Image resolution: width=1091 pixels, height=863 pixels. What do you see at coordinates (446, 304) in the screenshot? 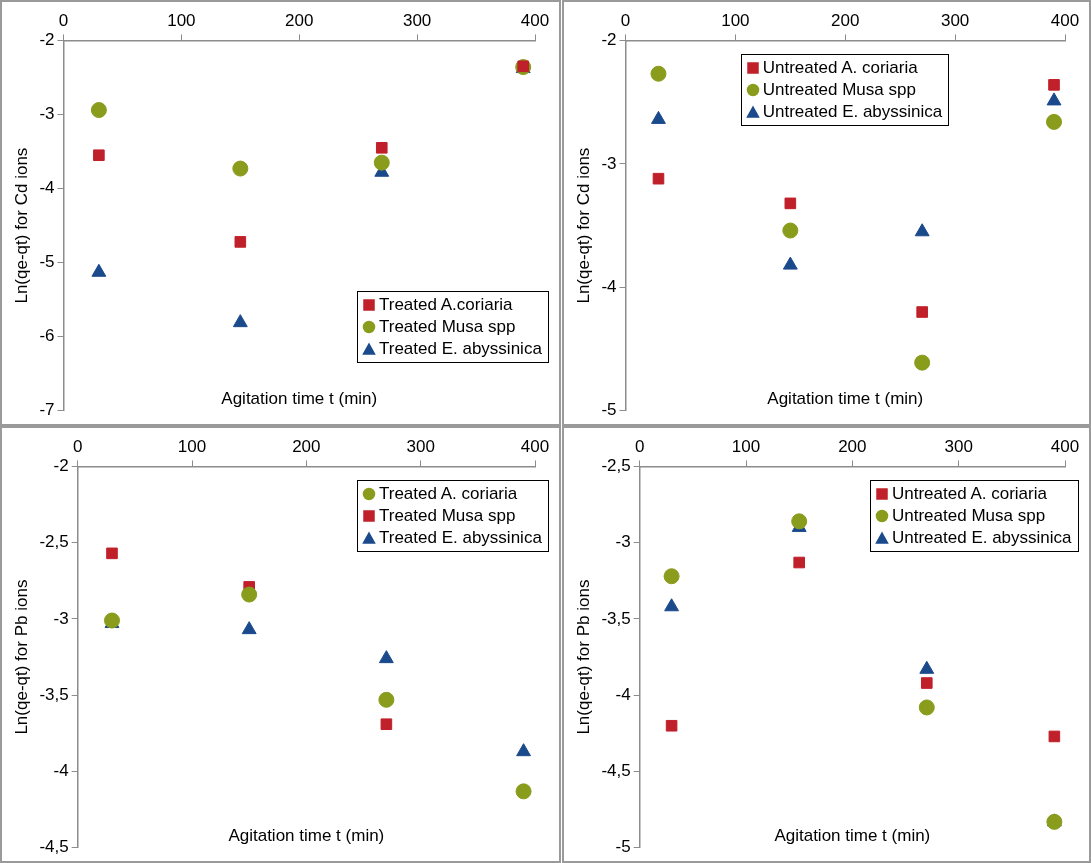
I see `legend-label: Treated A.coriaria` at bounding box center [446, 304].